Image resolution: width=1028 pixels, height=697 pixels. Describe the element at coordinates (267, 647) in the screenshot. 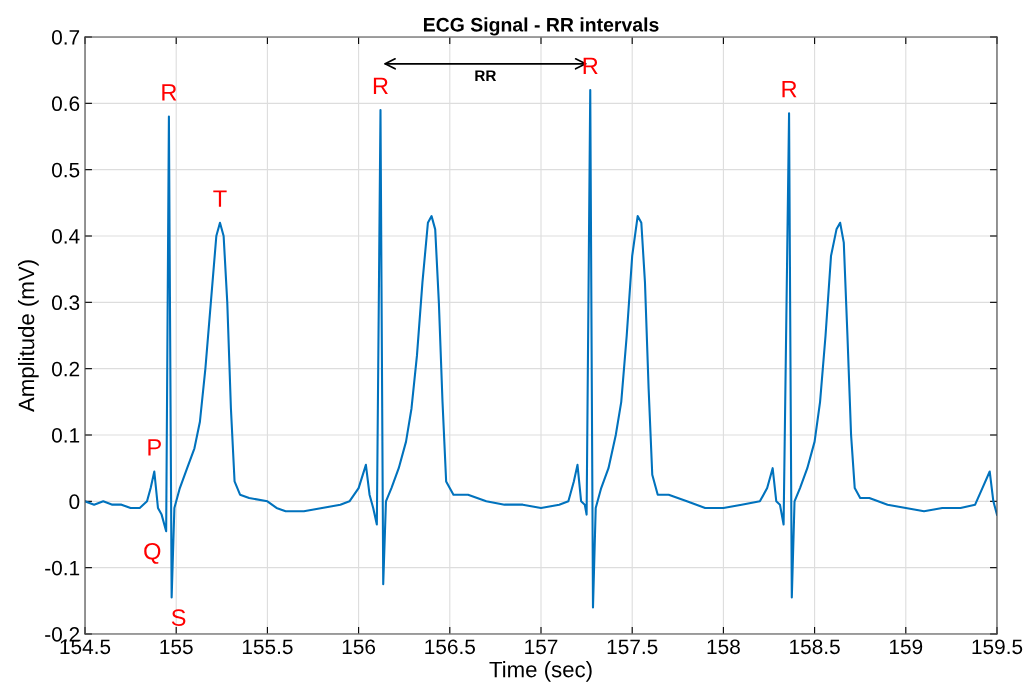

I see `x-tick-label: 155.5` at that location.